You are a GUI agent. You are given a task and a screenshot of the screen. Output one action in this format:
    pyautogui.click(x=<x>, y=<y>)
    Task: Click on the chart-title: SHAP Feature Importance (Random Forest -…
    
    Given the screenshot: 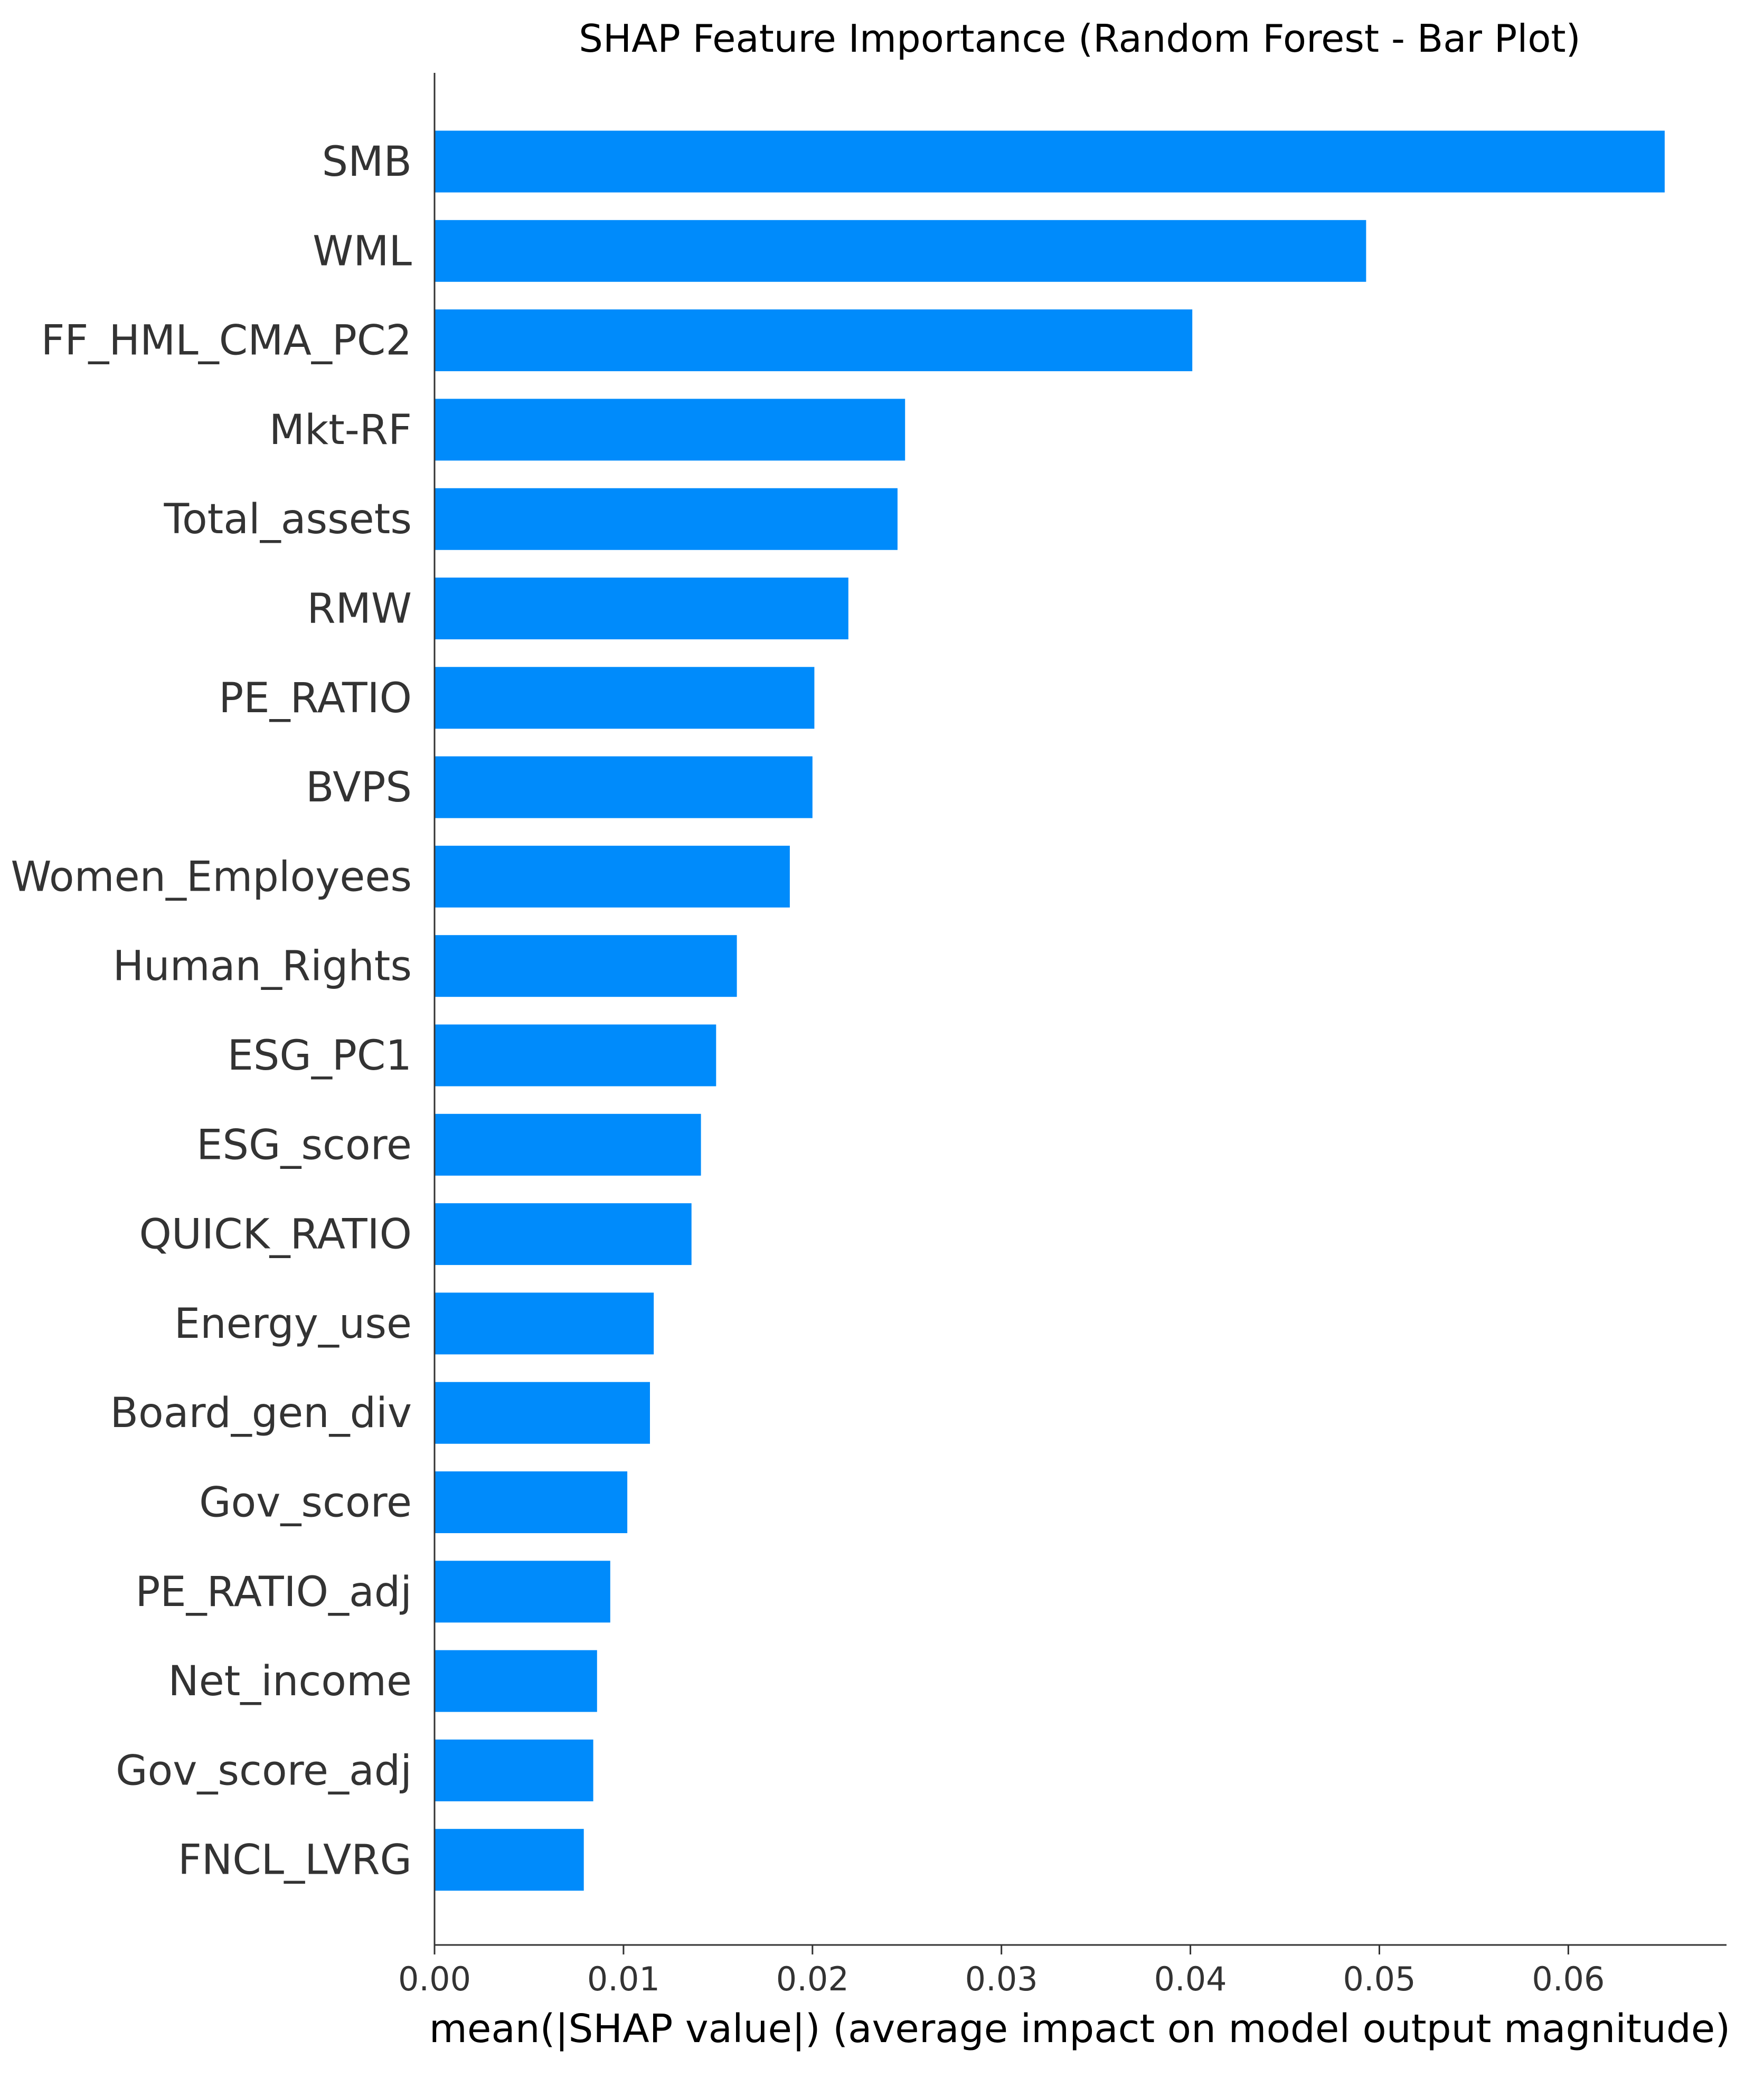 What is the action you would take?
    pyautogui.click(x=1079, y=38)
    